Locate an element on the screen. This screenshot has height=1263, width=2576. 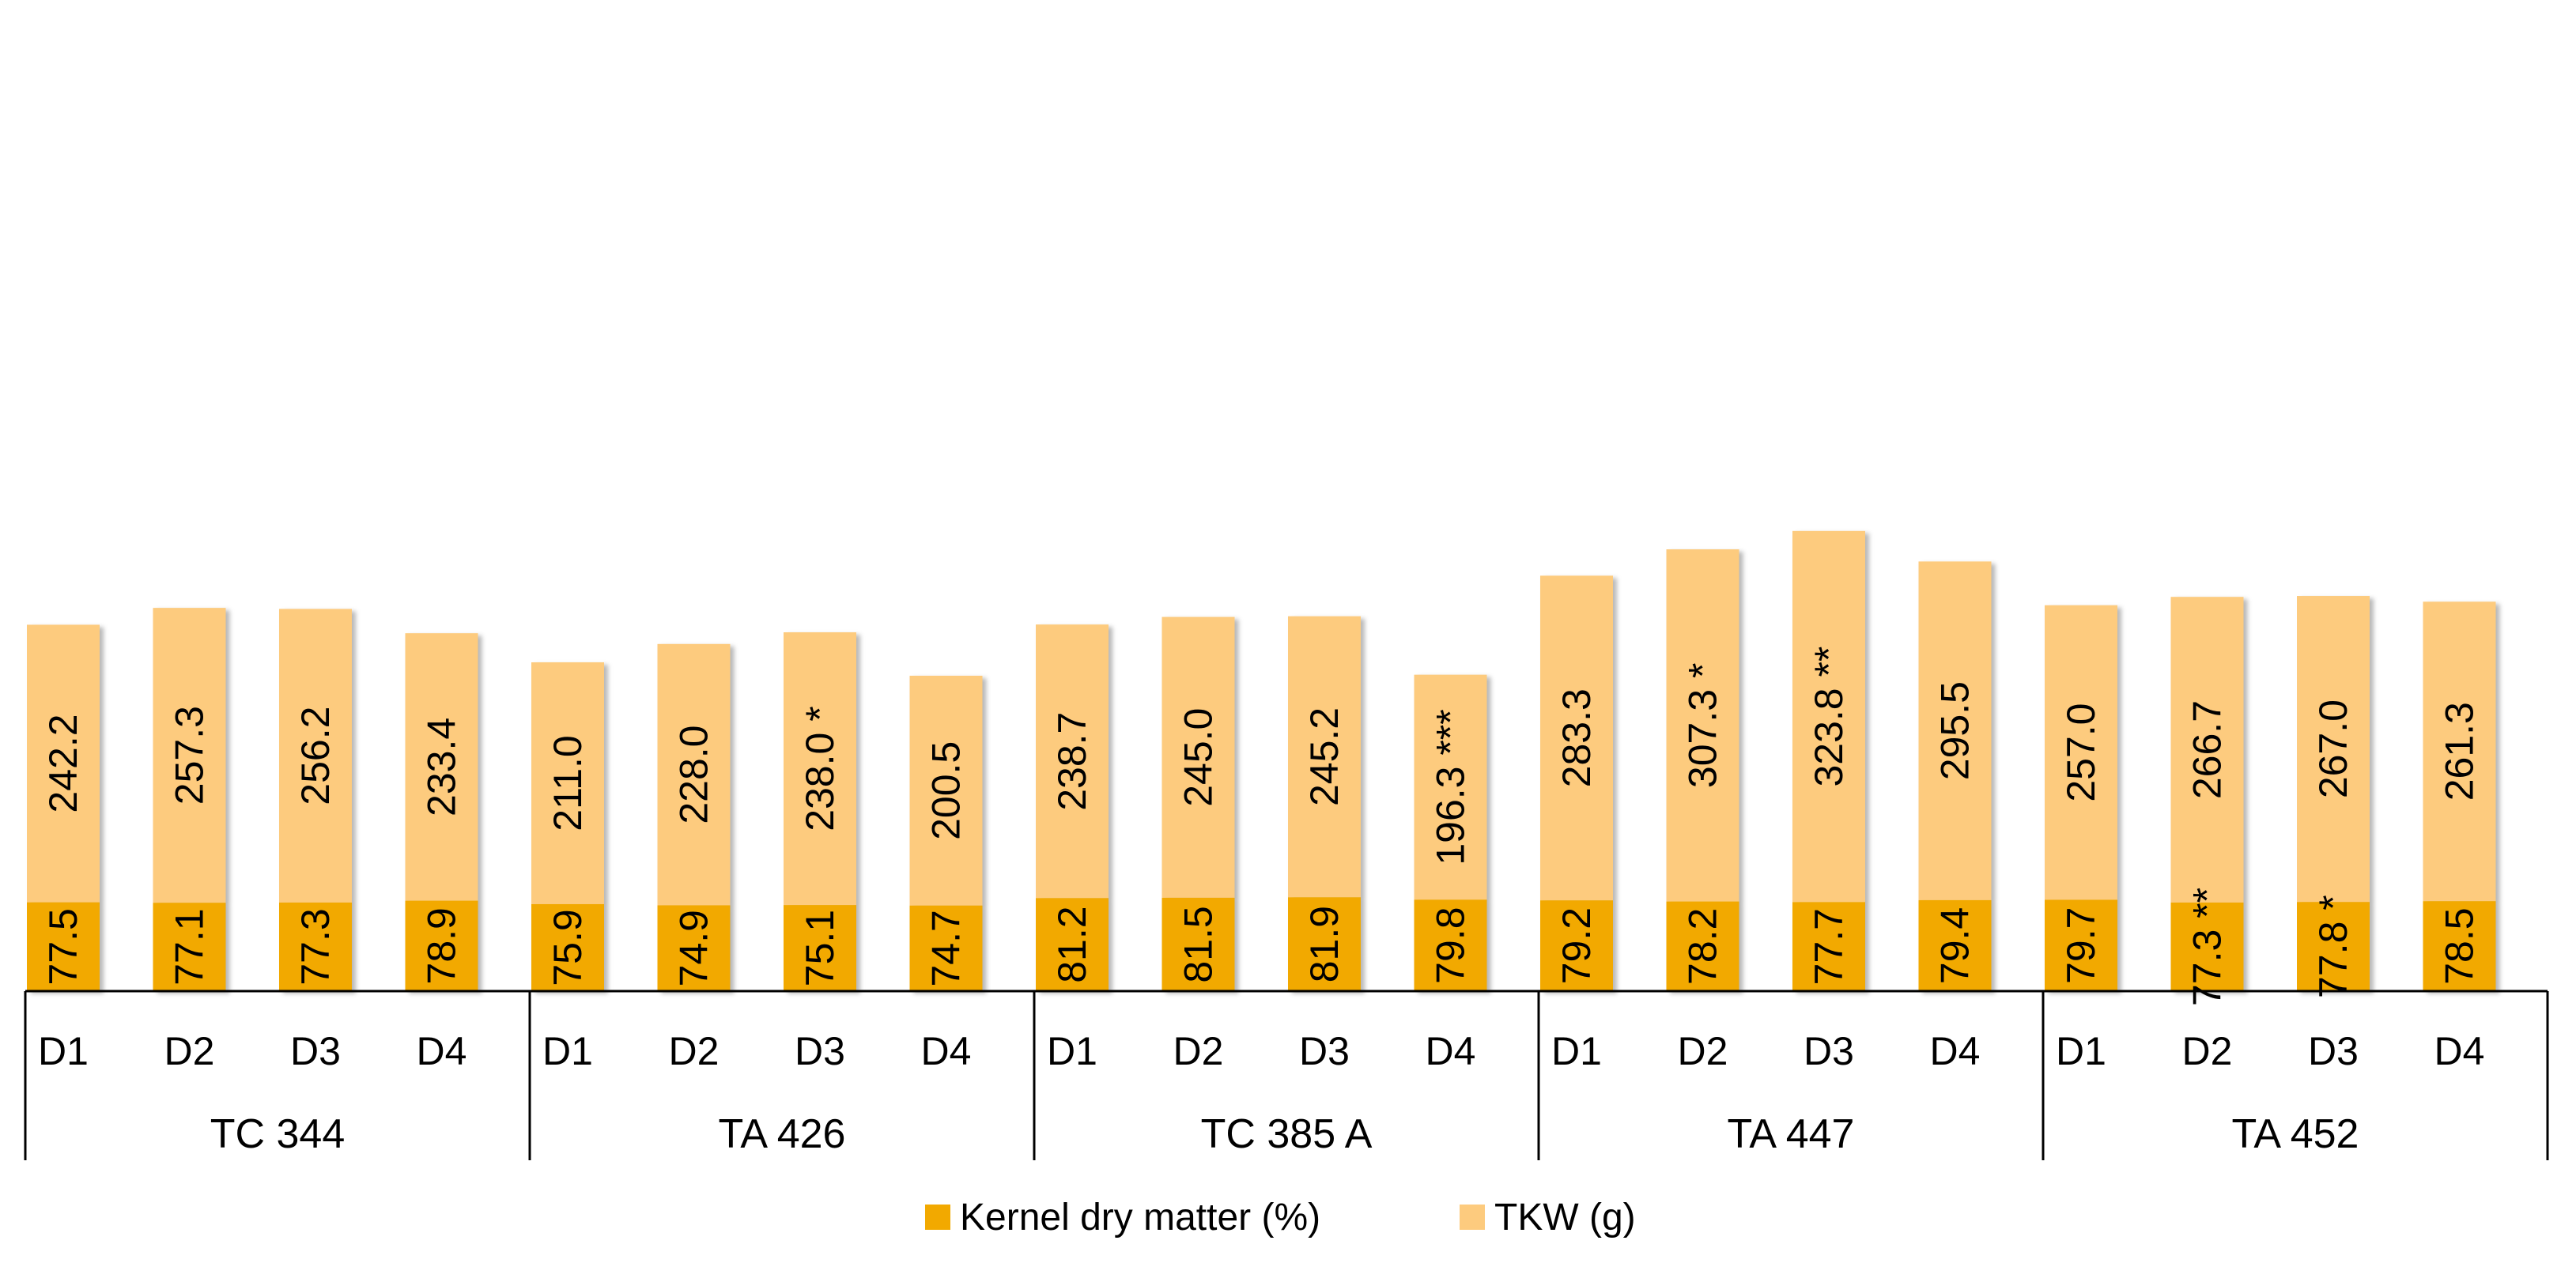
data-label-tkw: 245.0 is located at coordinates (1199, 758).